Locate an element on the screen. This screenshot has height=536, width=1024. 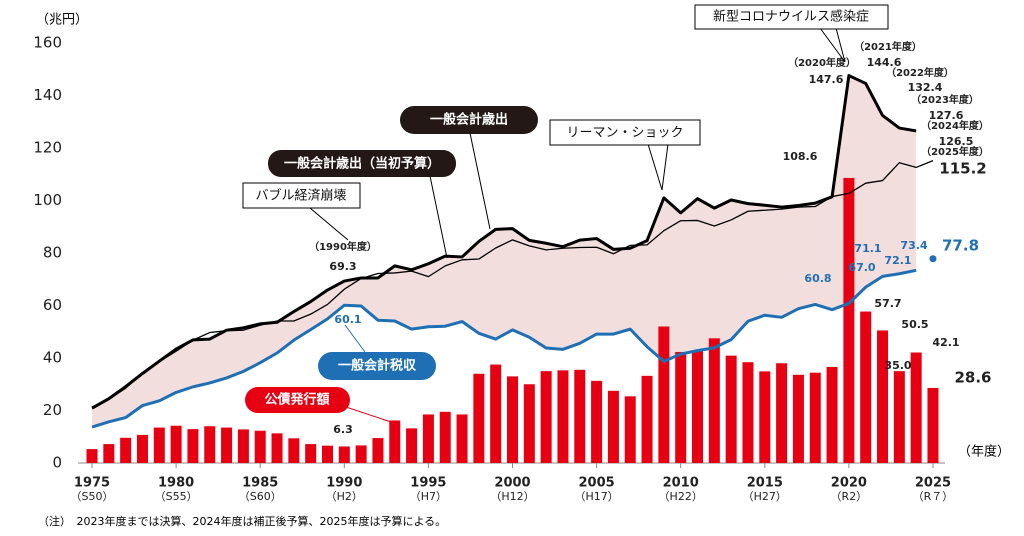
year-tag: （2024年度） is located at coordinates (955, 125).